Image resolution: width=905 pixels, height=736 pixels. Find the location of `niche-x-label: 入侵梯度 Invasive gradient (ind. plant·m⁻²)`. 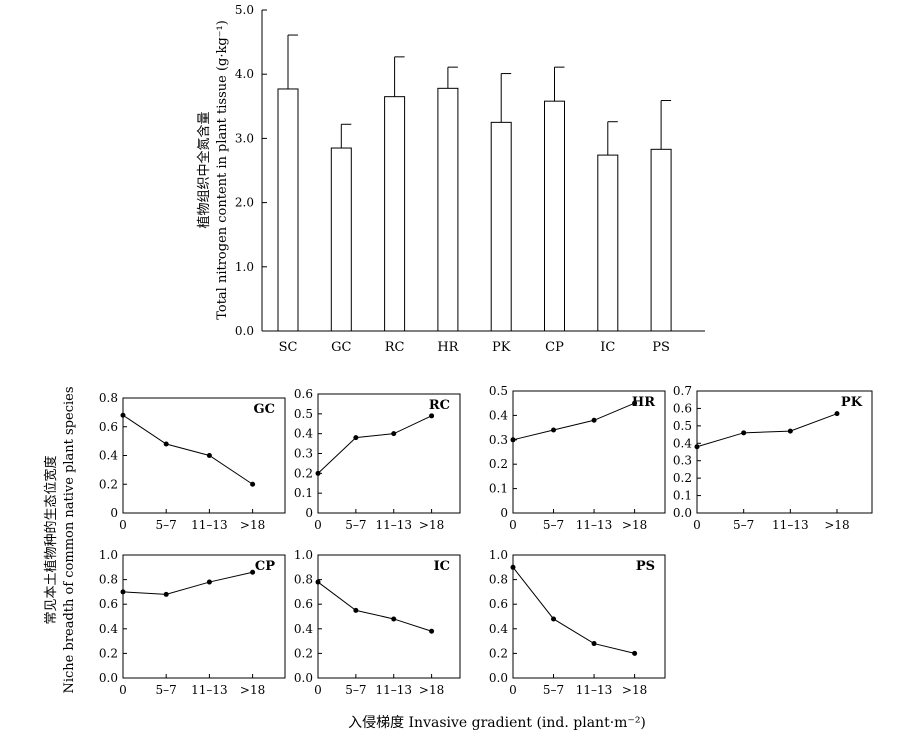

niche-x-label: 入侵梯度 Invasive gradient (ind. plant·m⁻²) is located at coordinates (497, 722).